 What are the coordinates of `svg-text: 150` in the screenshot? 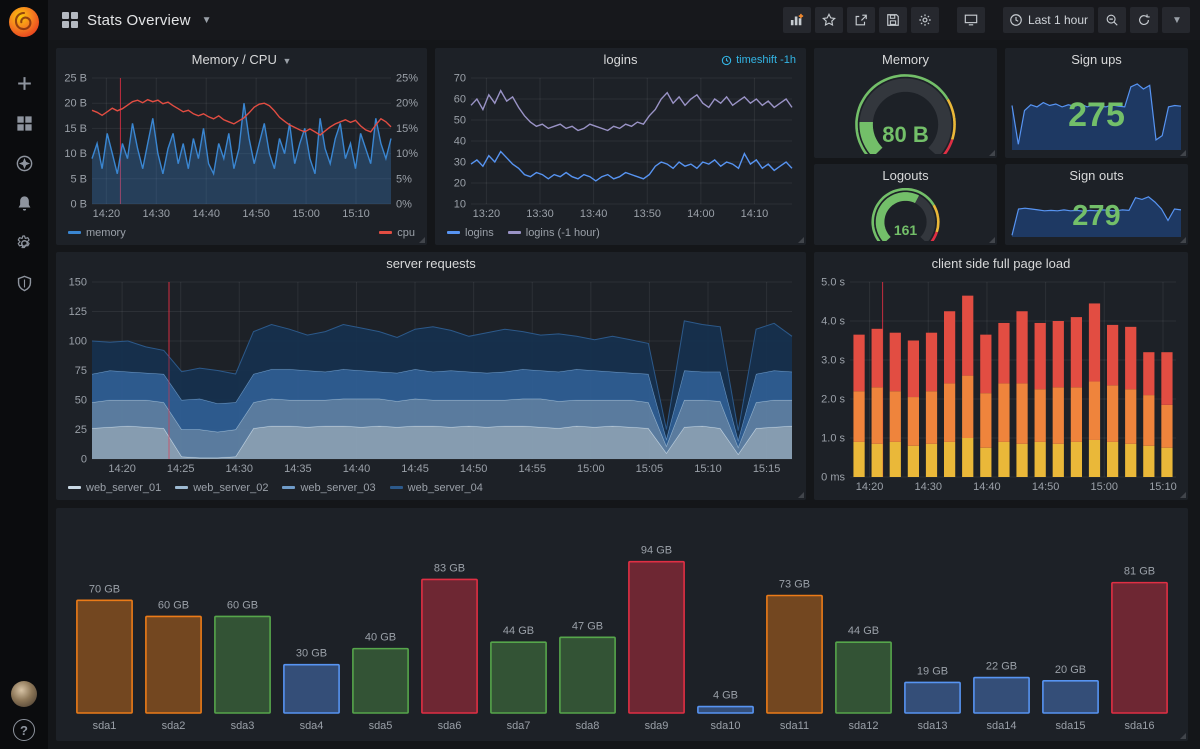 It's located at (78, 283).